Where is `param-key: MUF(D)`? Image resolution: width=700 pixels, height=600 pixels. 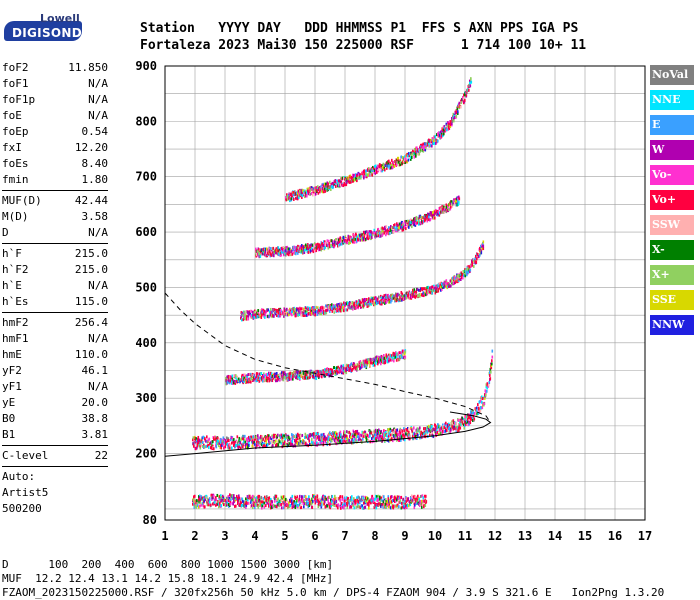
param-key: MUF(D) is located at coordinates (22, 200).